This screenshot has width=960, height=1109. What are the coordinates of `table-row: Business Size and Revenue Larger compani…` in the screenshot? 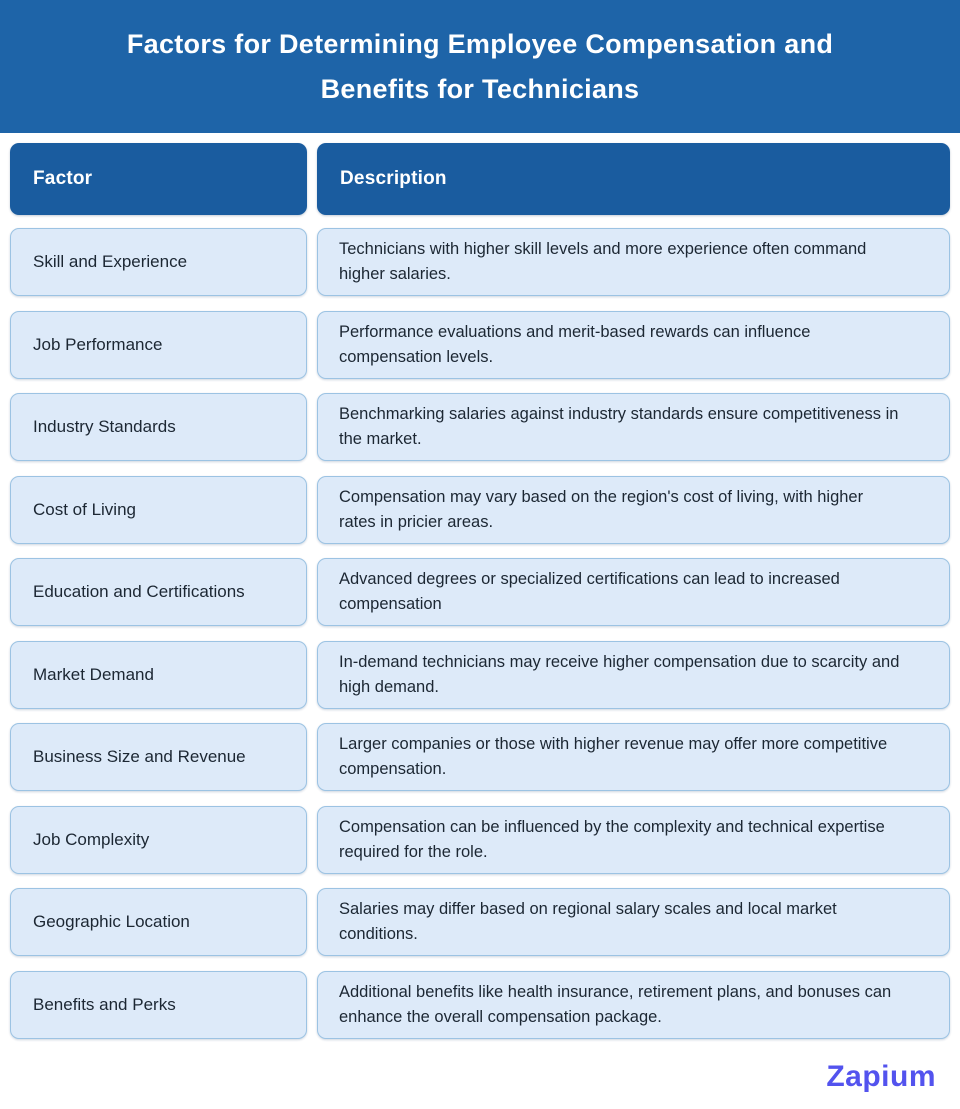 It's located at (480, 757).